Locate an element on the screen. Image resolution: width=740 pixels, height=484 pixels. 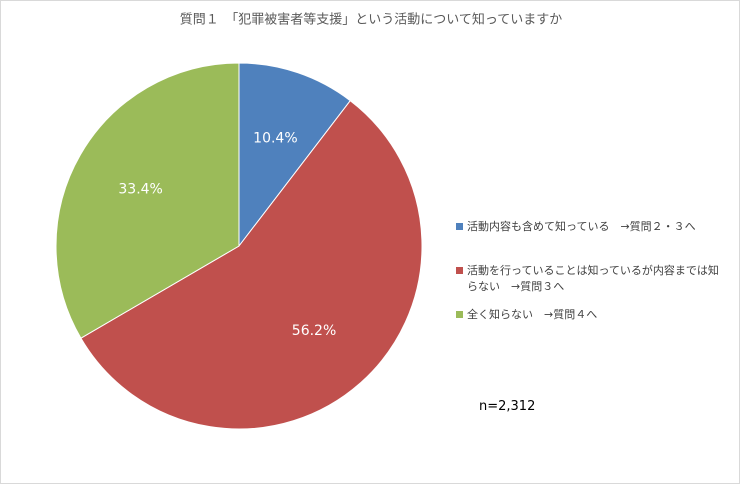
legend-label: 全く知らない →質問４へ is located at coordinates (532, 314).